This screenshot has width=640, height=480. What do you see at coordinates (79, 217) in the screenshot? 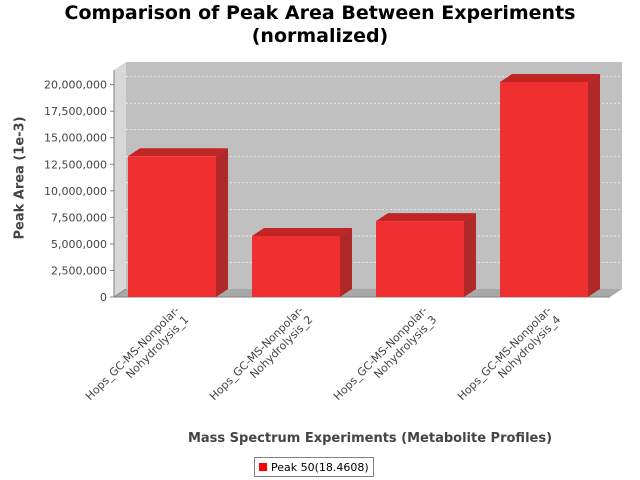
I see `y-tick-label: 7,500,000` at bounding box center [79, 217].